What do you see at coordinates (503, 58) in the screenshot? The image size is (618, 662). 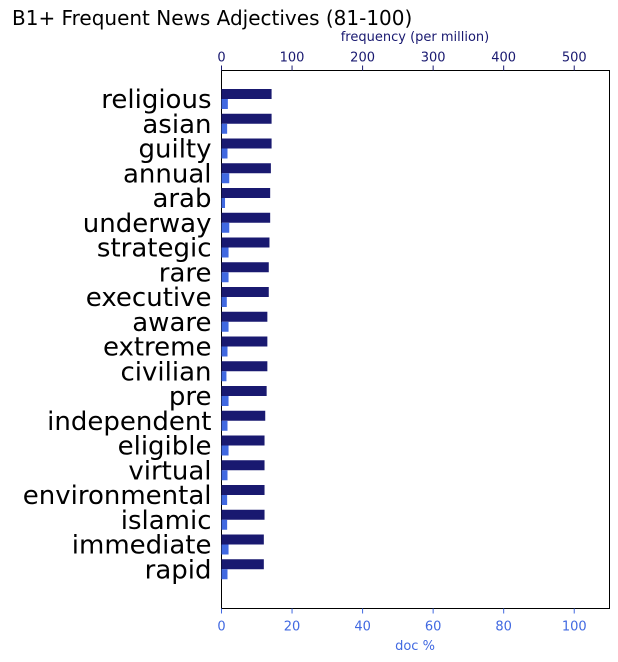 I see `top-tick-label: 400` at bounding box center [503, 58].